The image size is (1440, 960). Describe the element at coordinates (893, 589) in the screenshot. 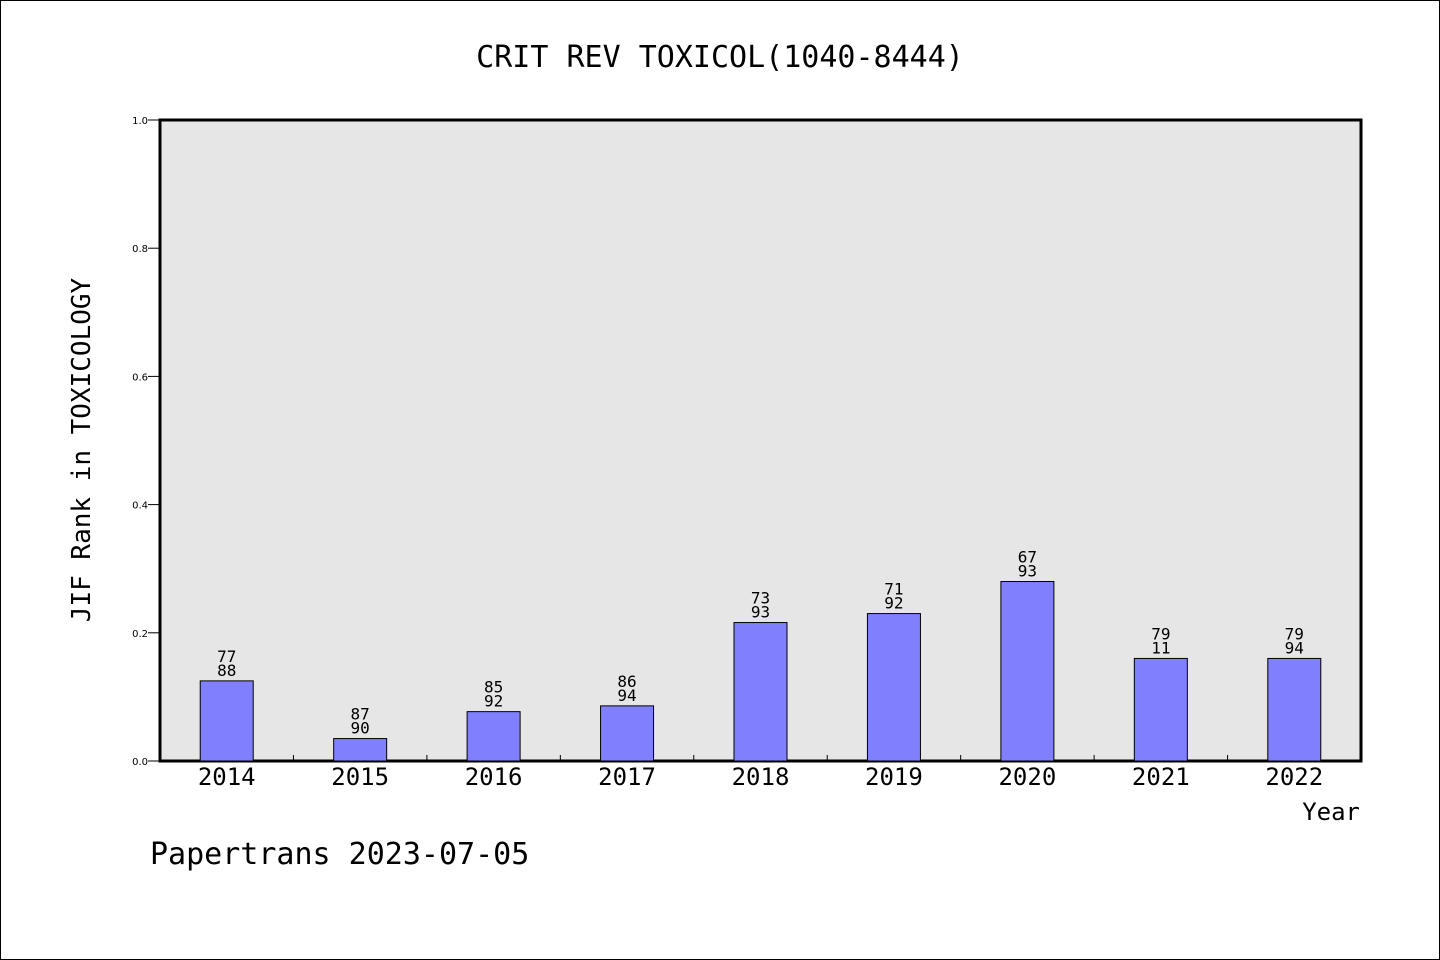

I see `data-label-rank: 71` at that location.